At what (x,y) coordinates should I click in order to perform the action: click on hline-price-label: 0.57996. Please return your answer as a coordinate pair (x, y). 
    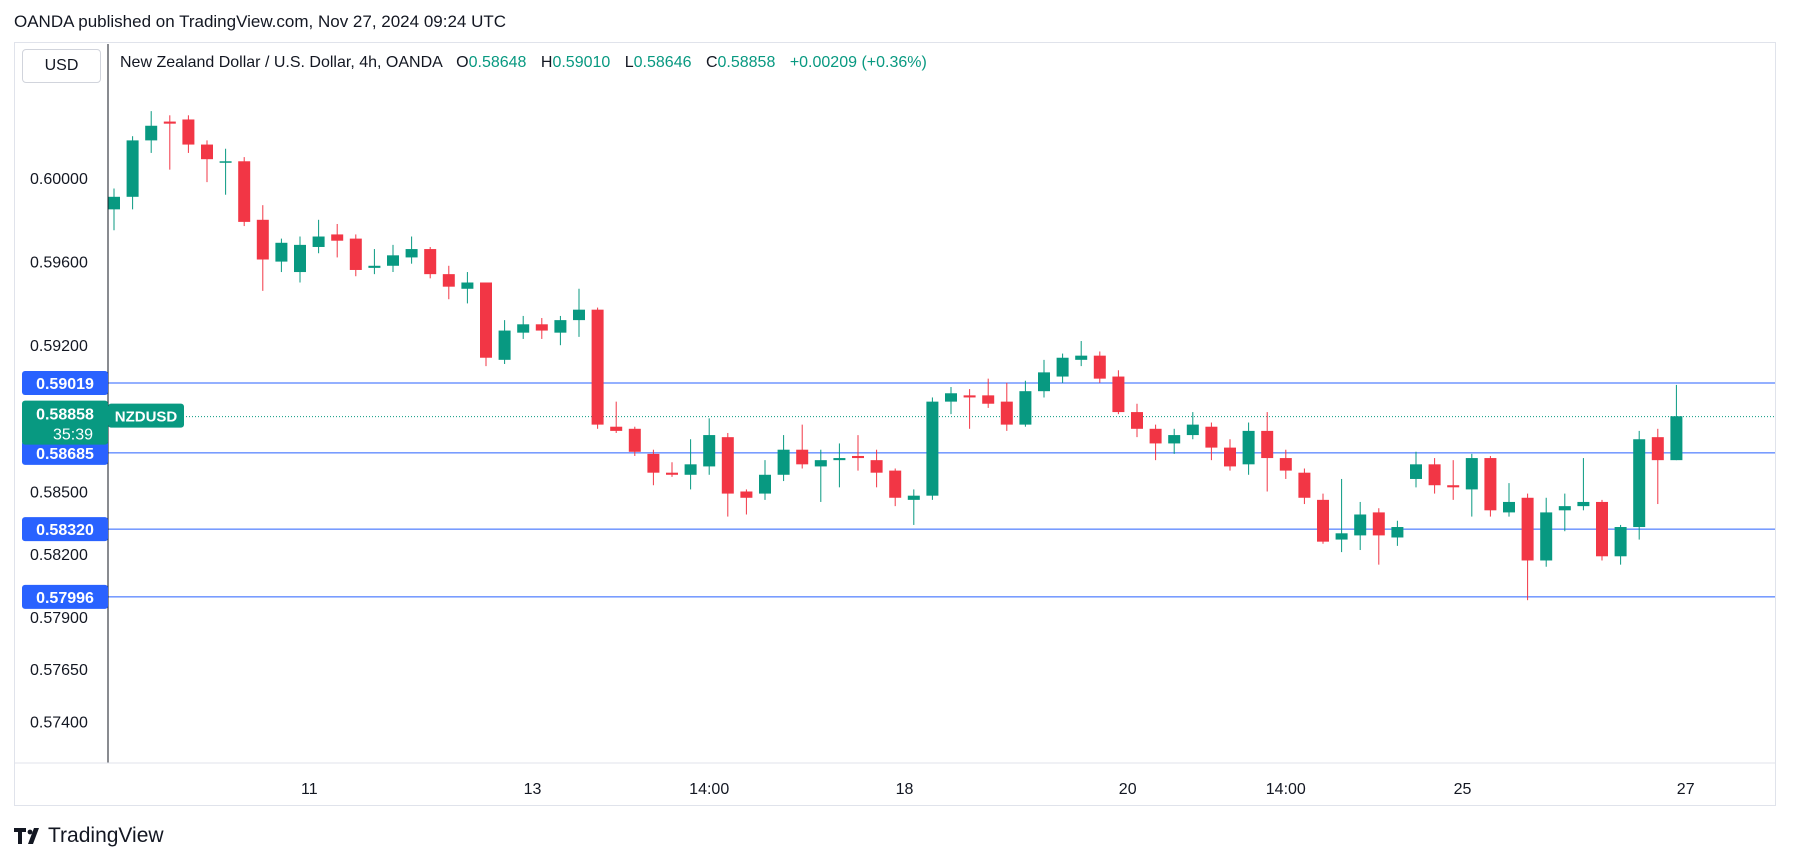
    Looking at the image, I should click on (65, 596).